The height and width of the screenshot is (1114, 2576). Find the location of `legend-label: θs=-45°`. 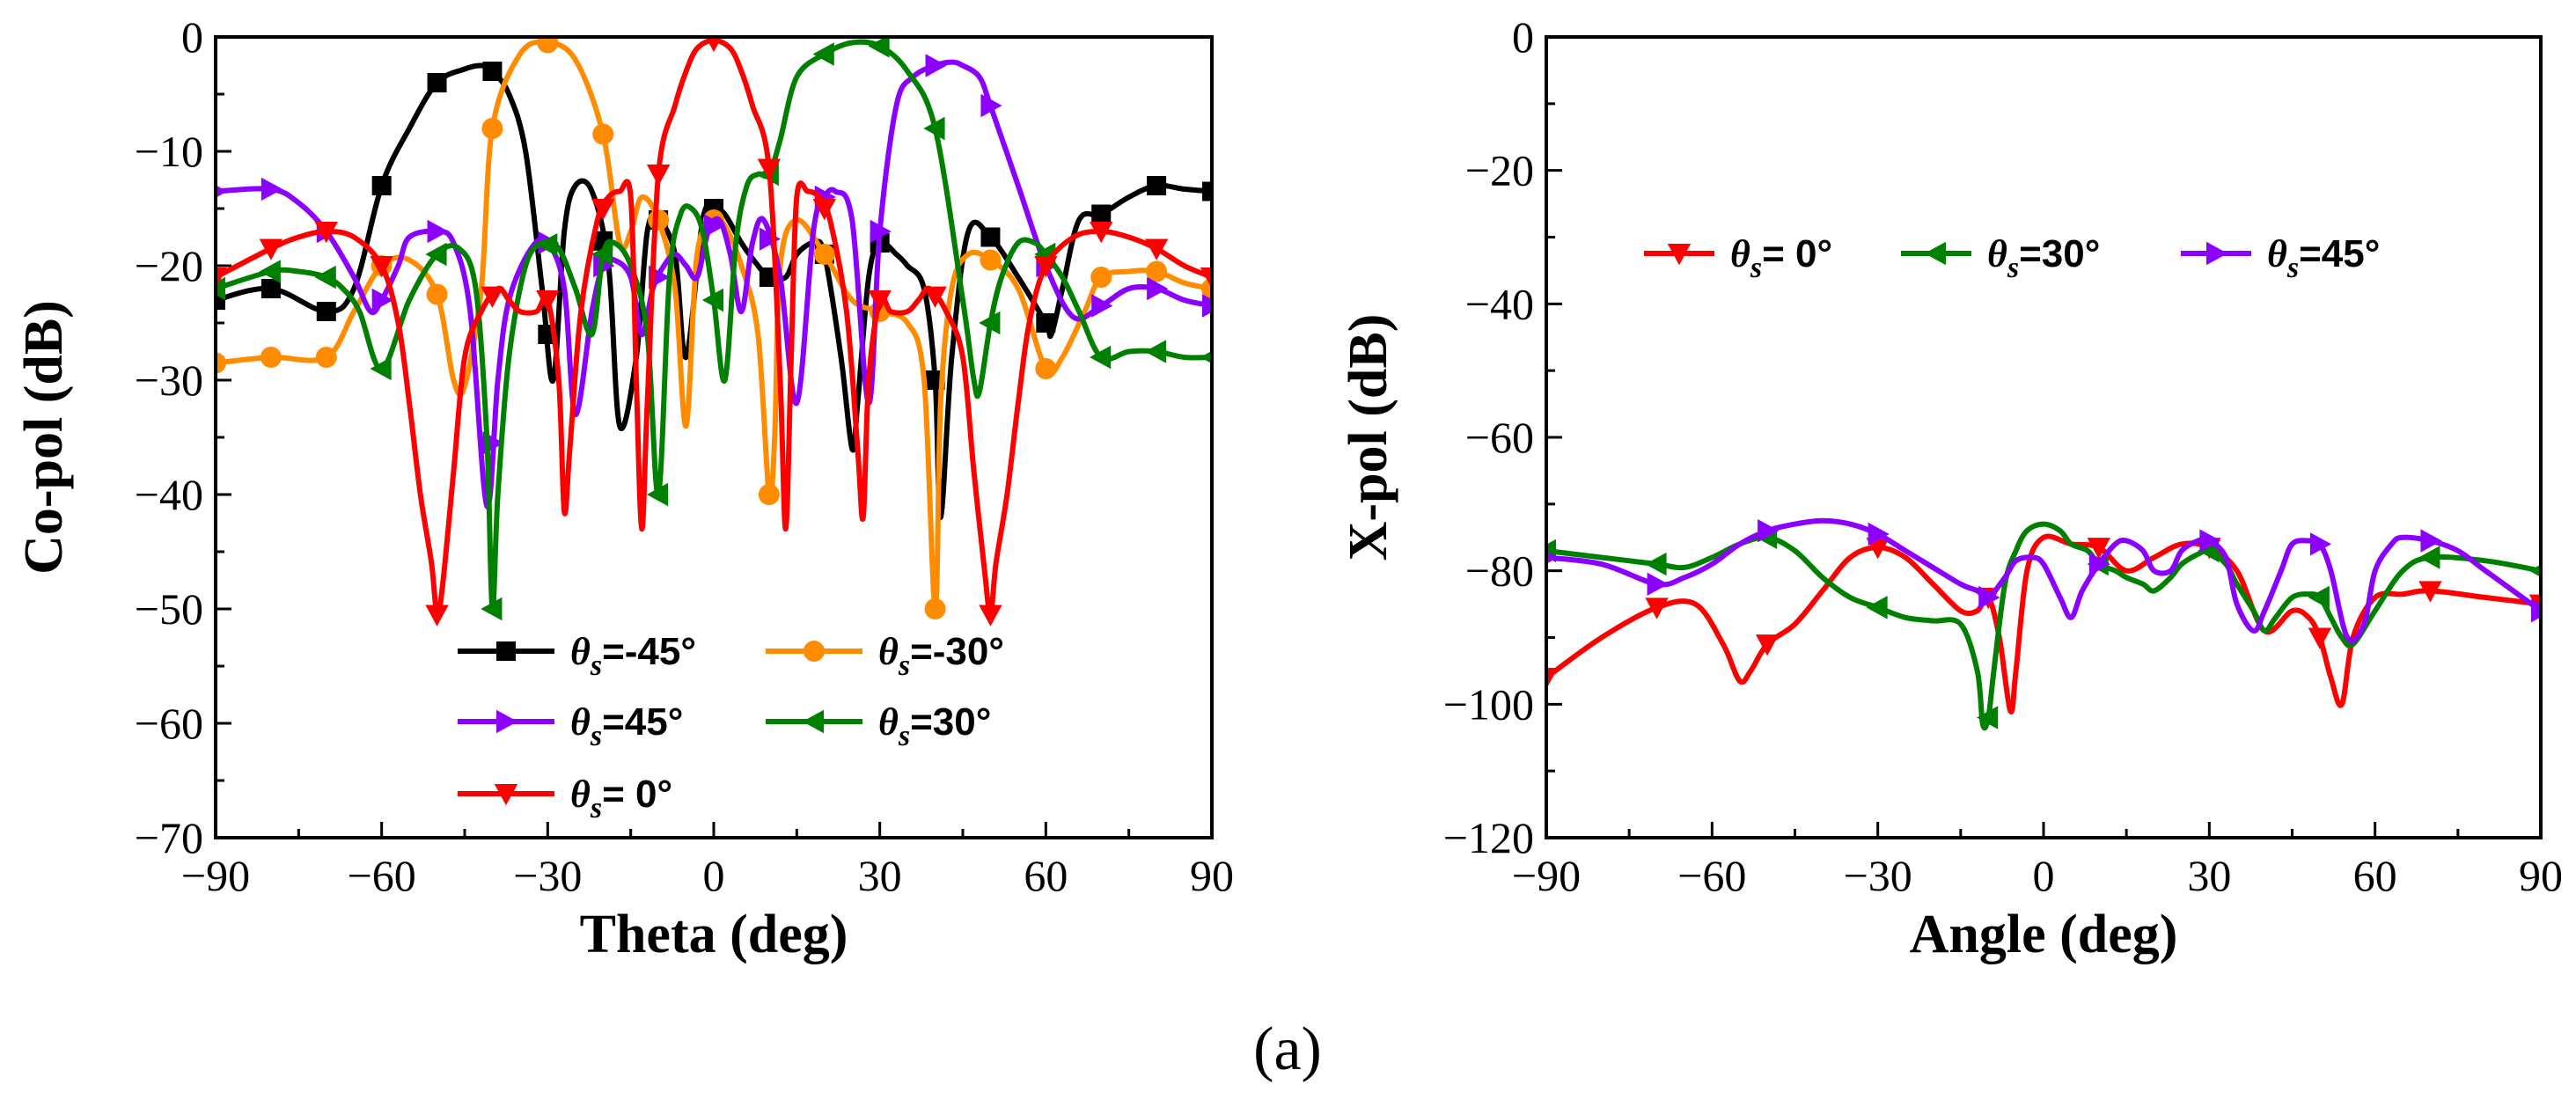

legend-label: θs=-45° is located at coordinates (633, 656).